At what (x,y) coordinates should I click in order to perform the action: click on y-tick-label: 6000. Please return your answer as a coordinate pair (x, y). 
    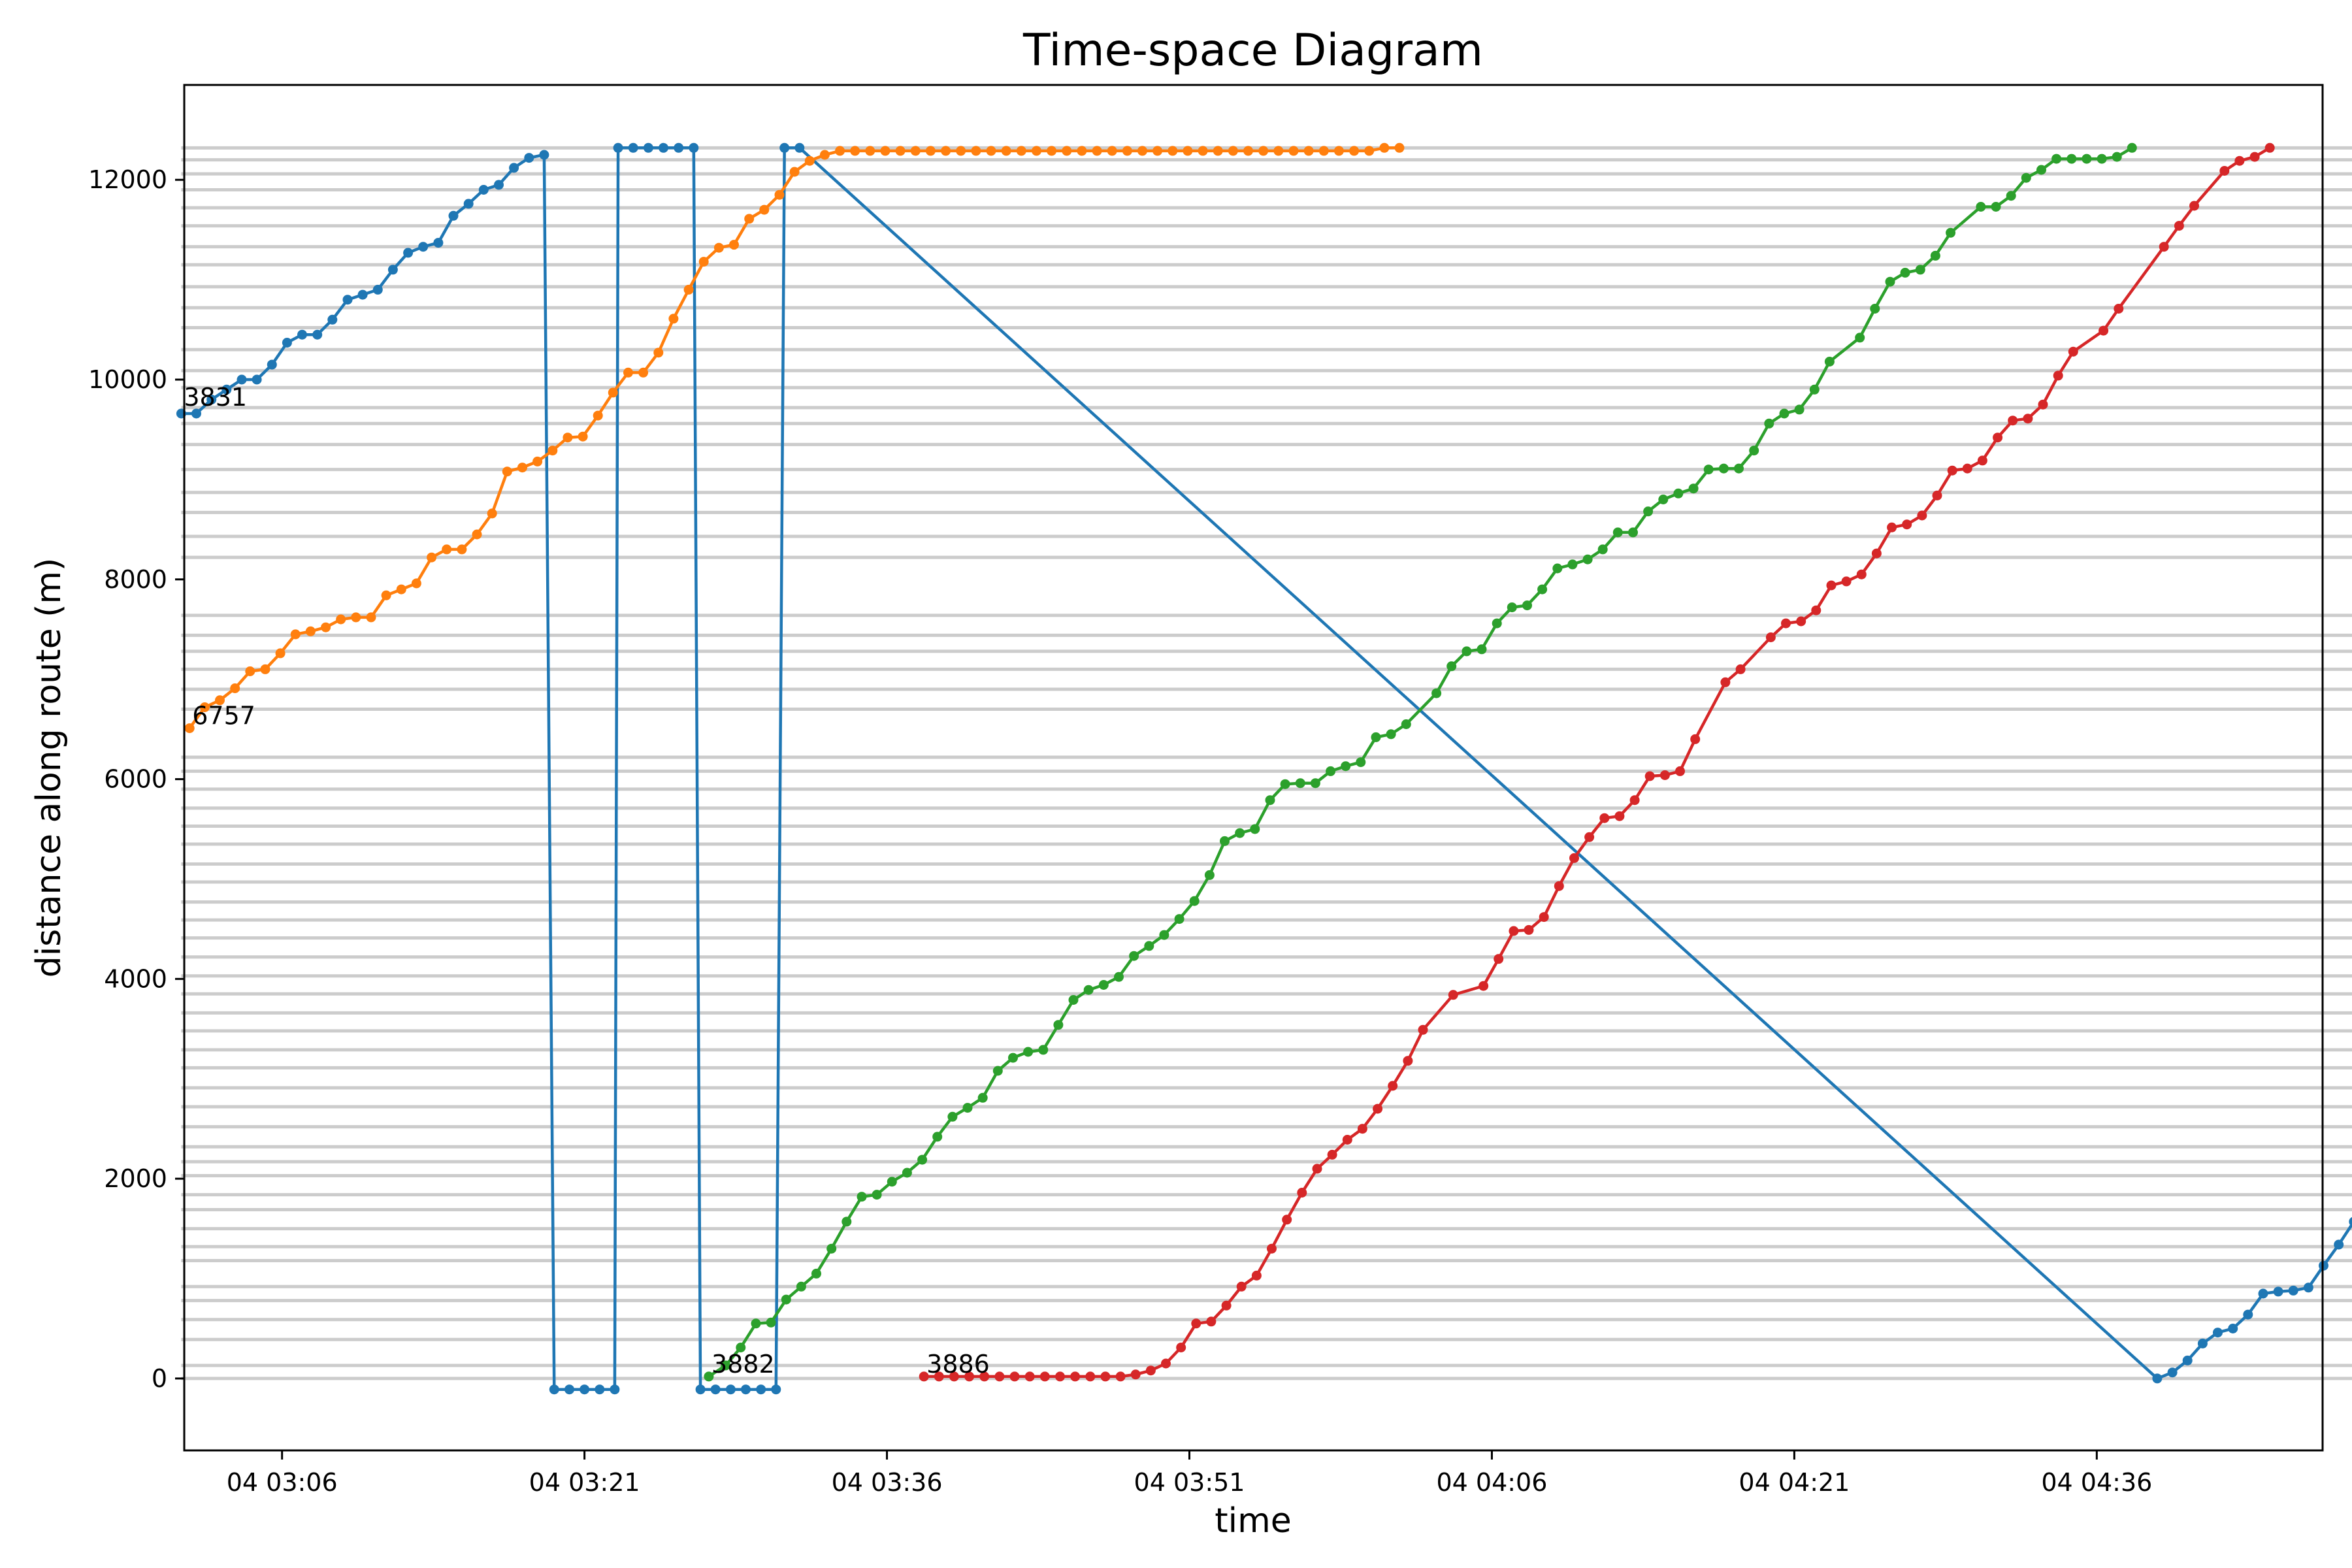
    Looking at the image, I should click on (135, 779).